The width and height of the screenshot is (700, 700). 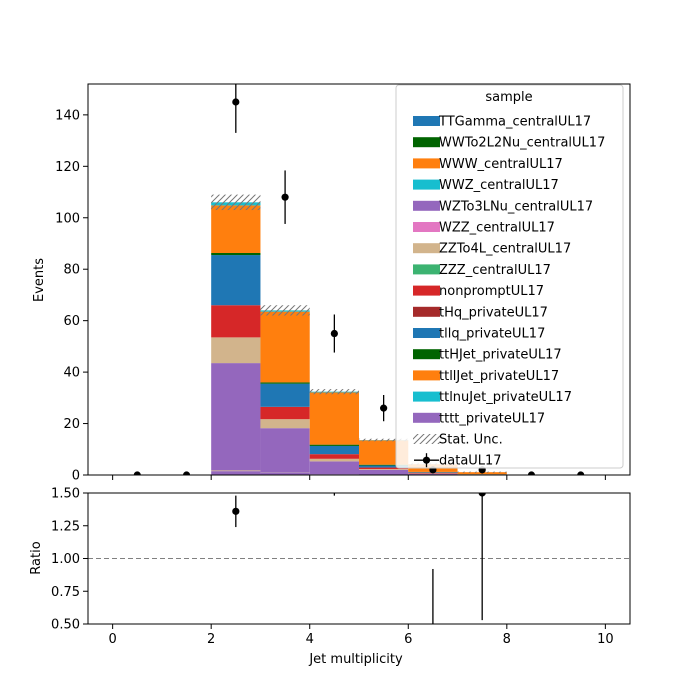 I want to click on ratio-y-tick-label-3: 1.25, so click(x=65, y=526).